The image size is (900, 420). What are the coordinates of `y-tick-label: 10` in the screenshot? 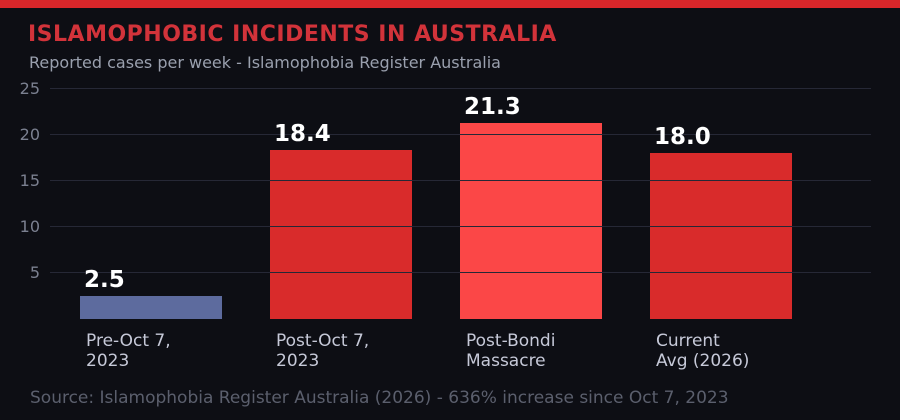 It's located at (29, 226).